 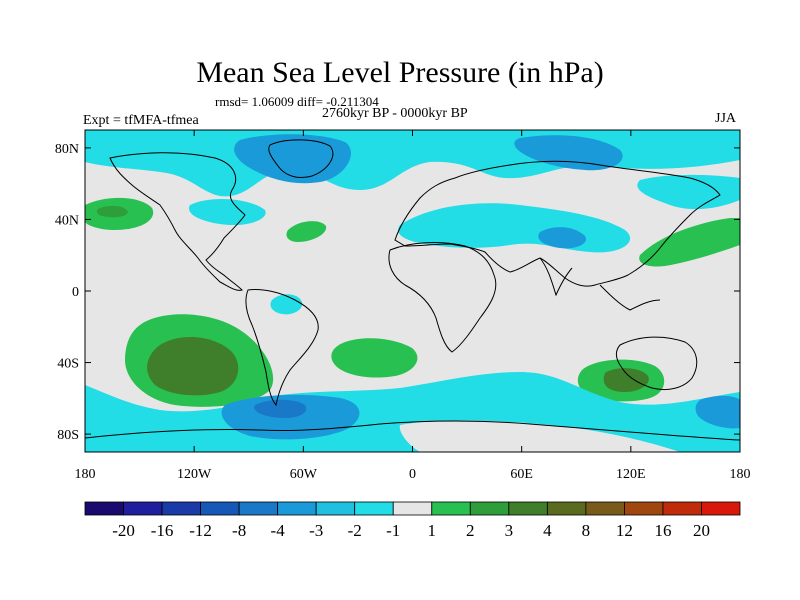 I want to click on southwest-pacific-blue, so click(x=717, y=412).